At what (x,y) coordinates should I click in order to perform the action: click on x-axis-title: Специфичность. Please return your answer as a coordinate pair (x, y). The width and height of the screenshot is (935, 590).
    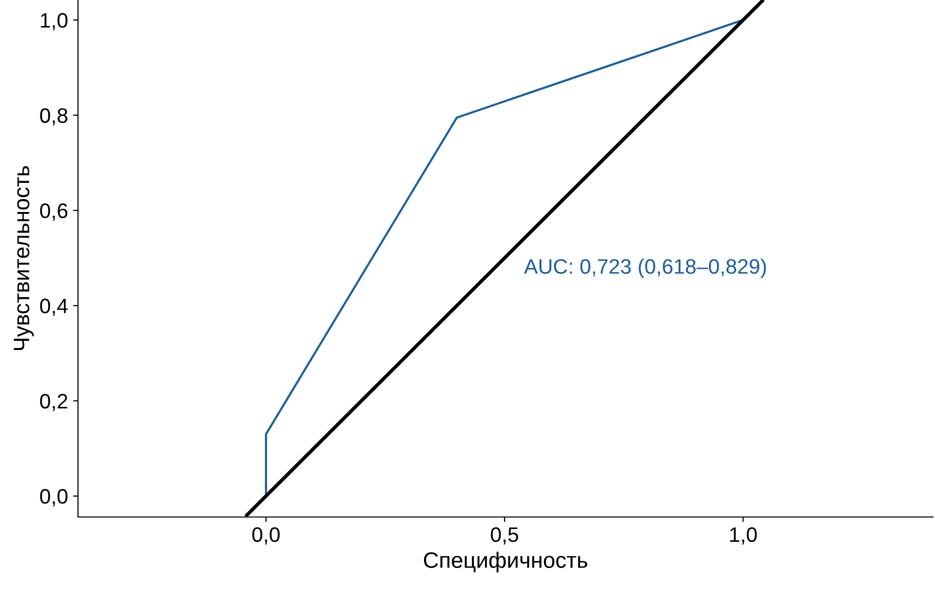
    Looking at the image, I should click on (506, 562).